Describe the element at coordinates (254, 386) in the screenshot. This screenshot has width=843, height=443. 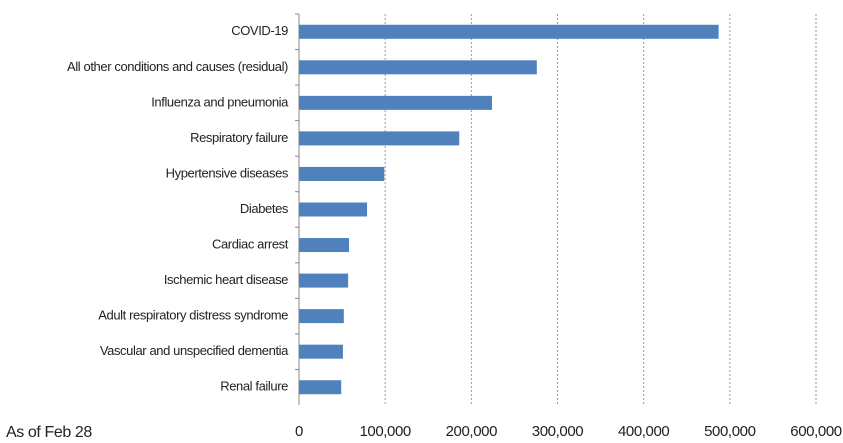
I see `y-tick-label: Renal failure` at that location.